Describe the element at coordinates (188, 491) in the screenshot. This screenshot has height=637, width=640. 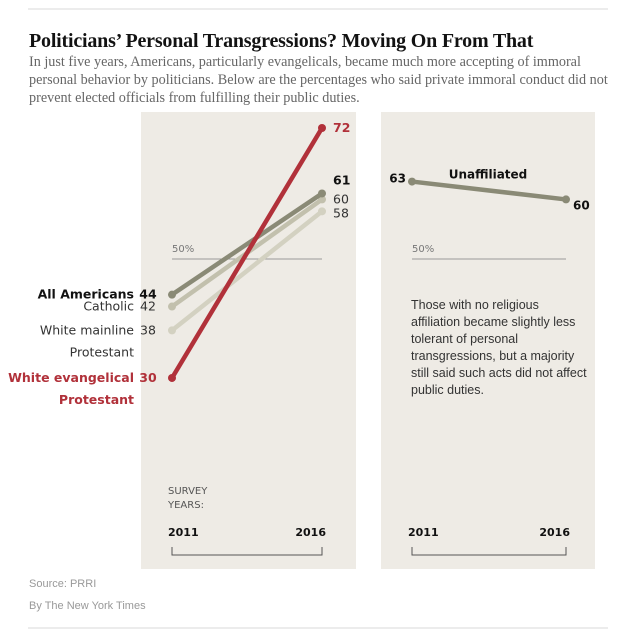
I see `x-axis-title-line: SURVEY` at that location.